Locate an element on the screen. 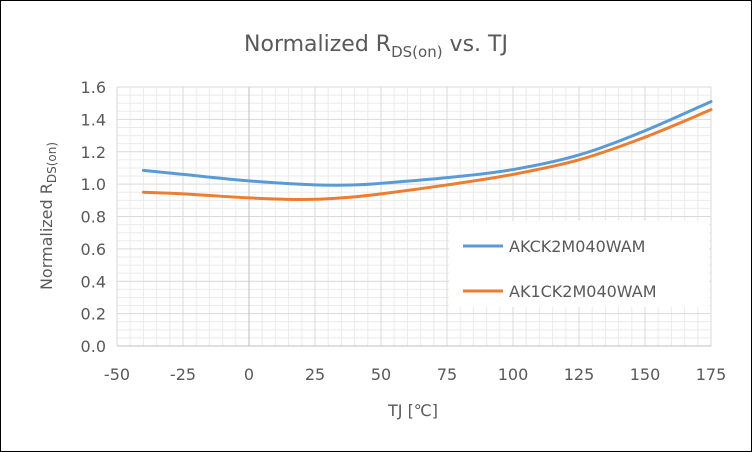 This screenshot has height=452, width=752. x-axis-title: TJ [℃] is located at coordinates (412, 410).